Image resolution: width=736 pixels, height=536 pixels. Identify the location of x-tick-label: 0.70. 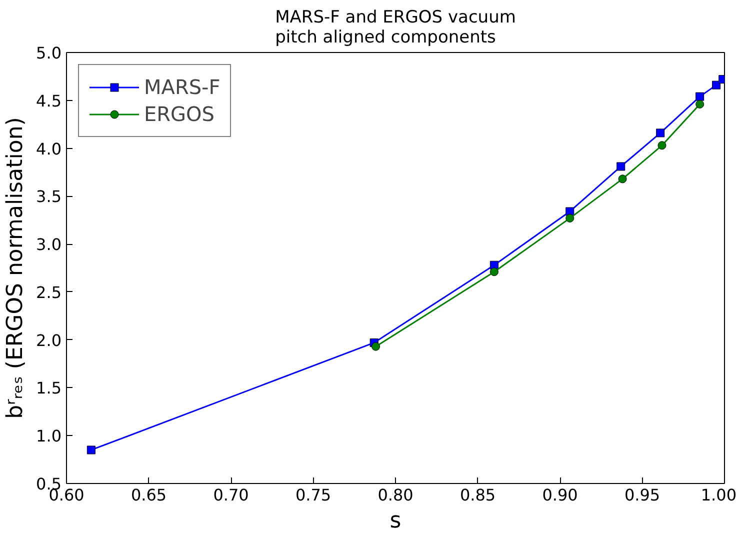
(231, 495).